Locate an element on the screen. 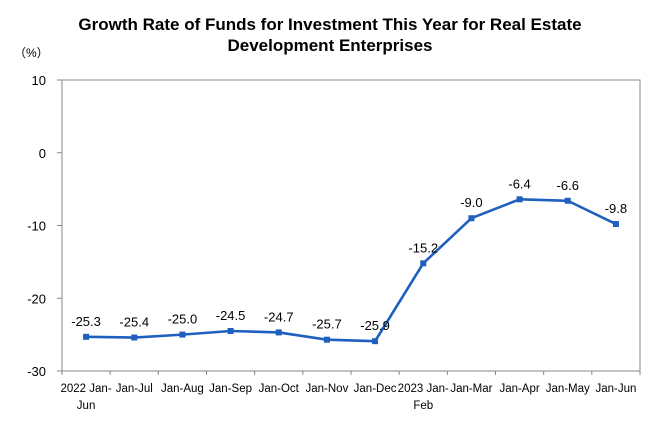 This screenshot has height=440, width=660. x-tick-label: Jan-Sep is located at coordinates (230, 389).